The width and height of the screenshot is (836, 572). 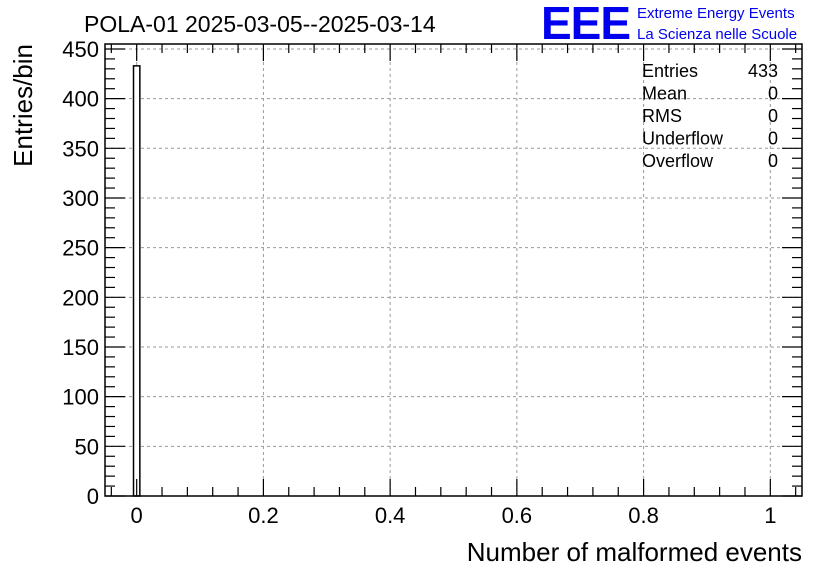 I want to click on y-tick-label: 50, so click(x=87, y=446).